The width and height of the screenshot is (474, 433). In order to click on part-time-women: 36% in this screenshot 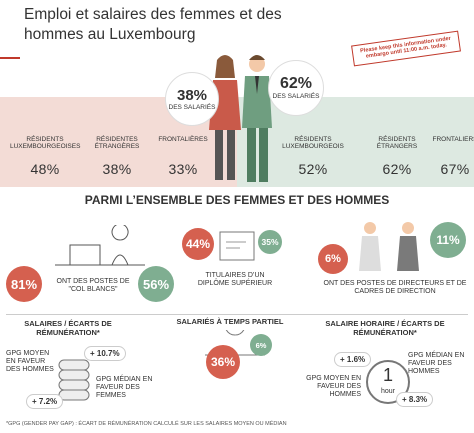, I will do `click(223, 362)`.